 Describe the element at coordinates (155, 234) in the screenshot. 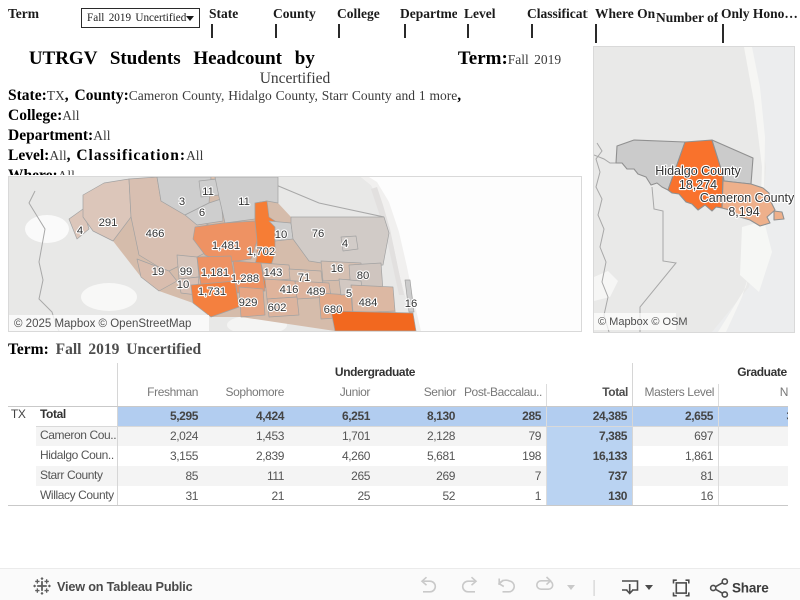

I see `svg-text: 466` at that location.